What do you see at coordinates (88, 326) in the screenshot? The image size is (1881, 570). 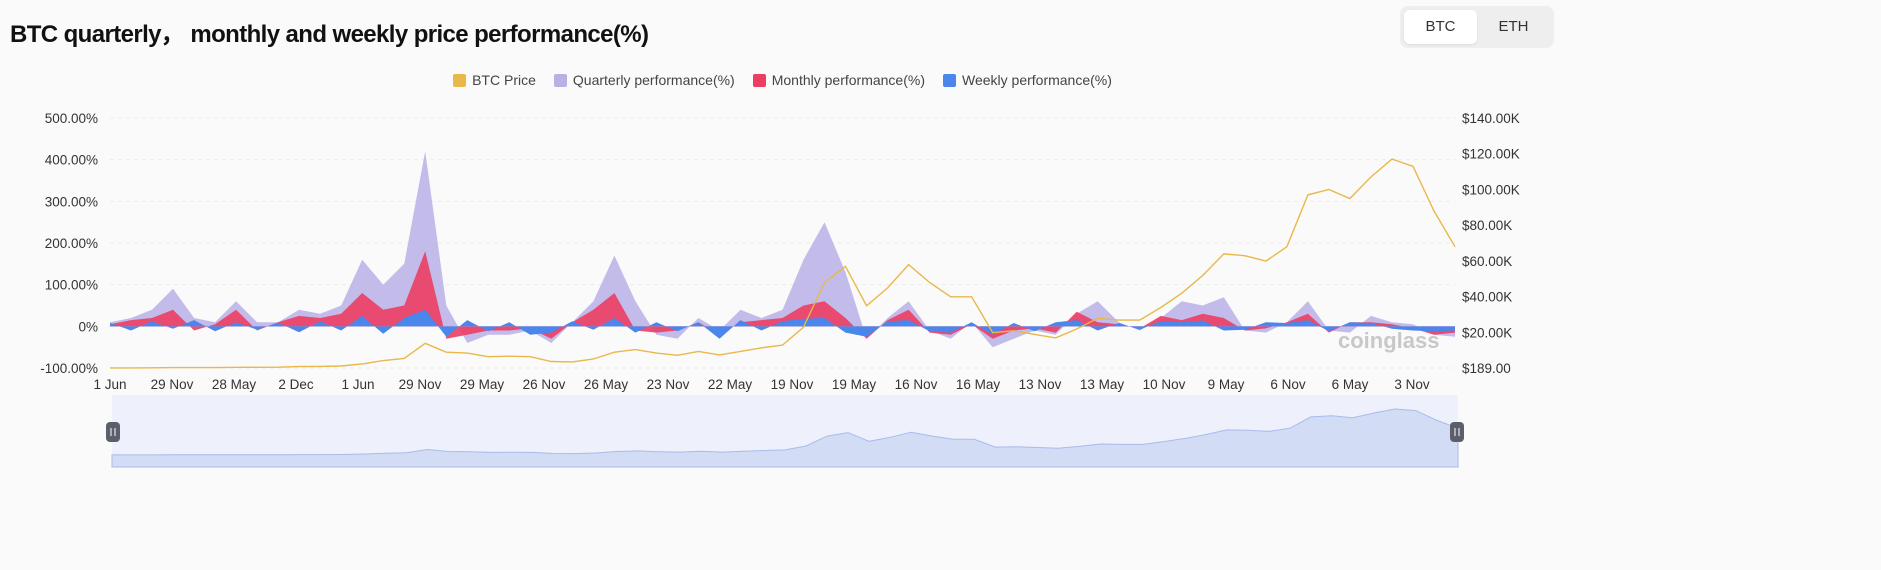 I see `y-left-tick-label: 0%` at bounding box center [88, 326].